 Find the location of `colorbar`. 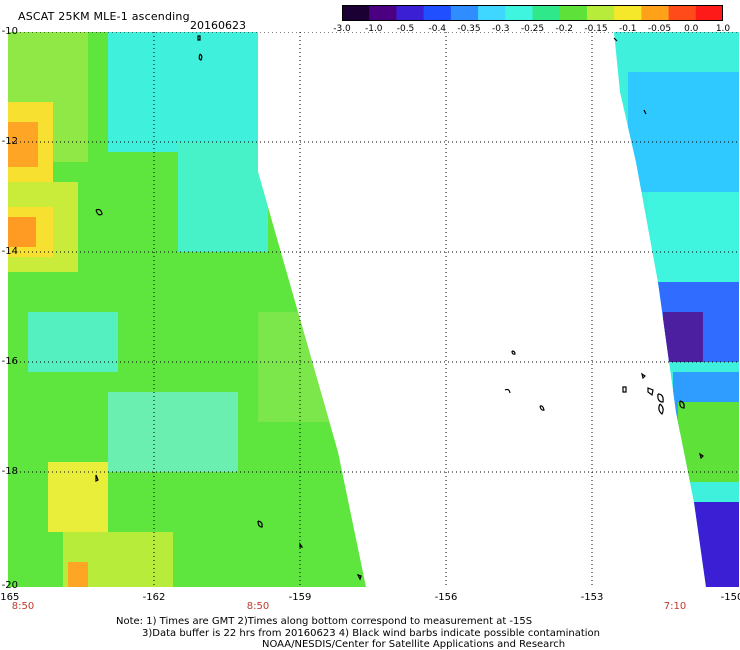

colorbar is located at coordinates (533, 13).